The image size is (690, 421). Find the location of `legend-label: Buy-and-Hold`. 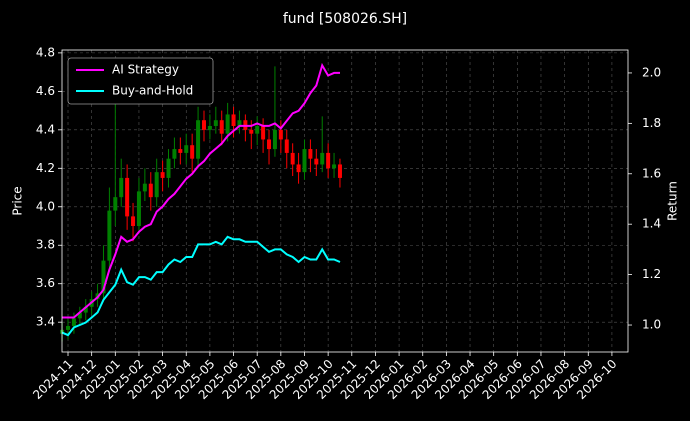

legend-label: Buy-and-Hold is located at coordinates (152, 91).